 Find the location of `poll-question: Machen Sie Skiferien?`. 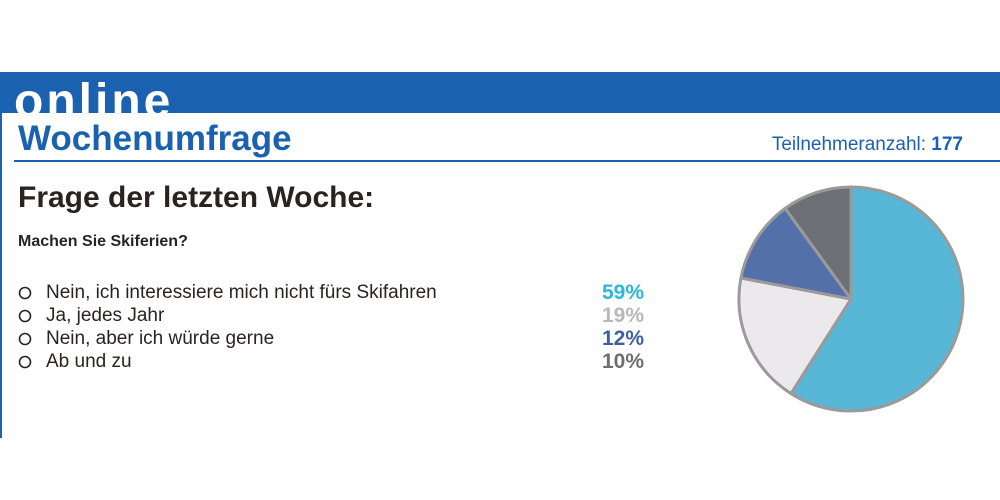

poll-question: Machen Sie Skiferien? is located at coordinates (103, 241).